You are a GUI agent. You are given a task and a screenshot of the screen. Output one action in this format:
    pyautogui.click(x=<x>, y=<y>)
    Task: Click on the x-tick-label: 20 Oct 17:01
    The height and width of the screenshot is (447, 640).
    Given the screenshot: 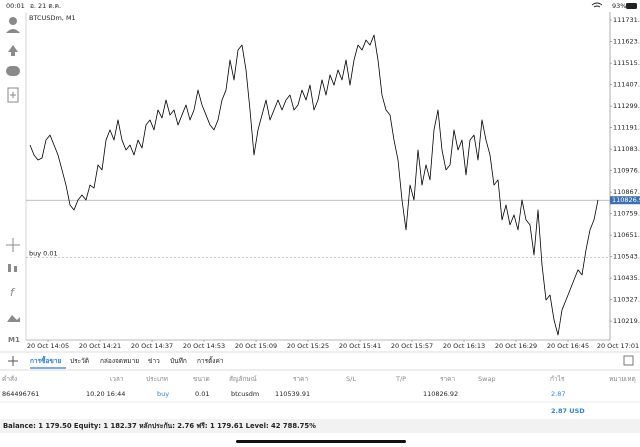 What is the action you would take?
    pyautogui.click(x=618, y=346)
    